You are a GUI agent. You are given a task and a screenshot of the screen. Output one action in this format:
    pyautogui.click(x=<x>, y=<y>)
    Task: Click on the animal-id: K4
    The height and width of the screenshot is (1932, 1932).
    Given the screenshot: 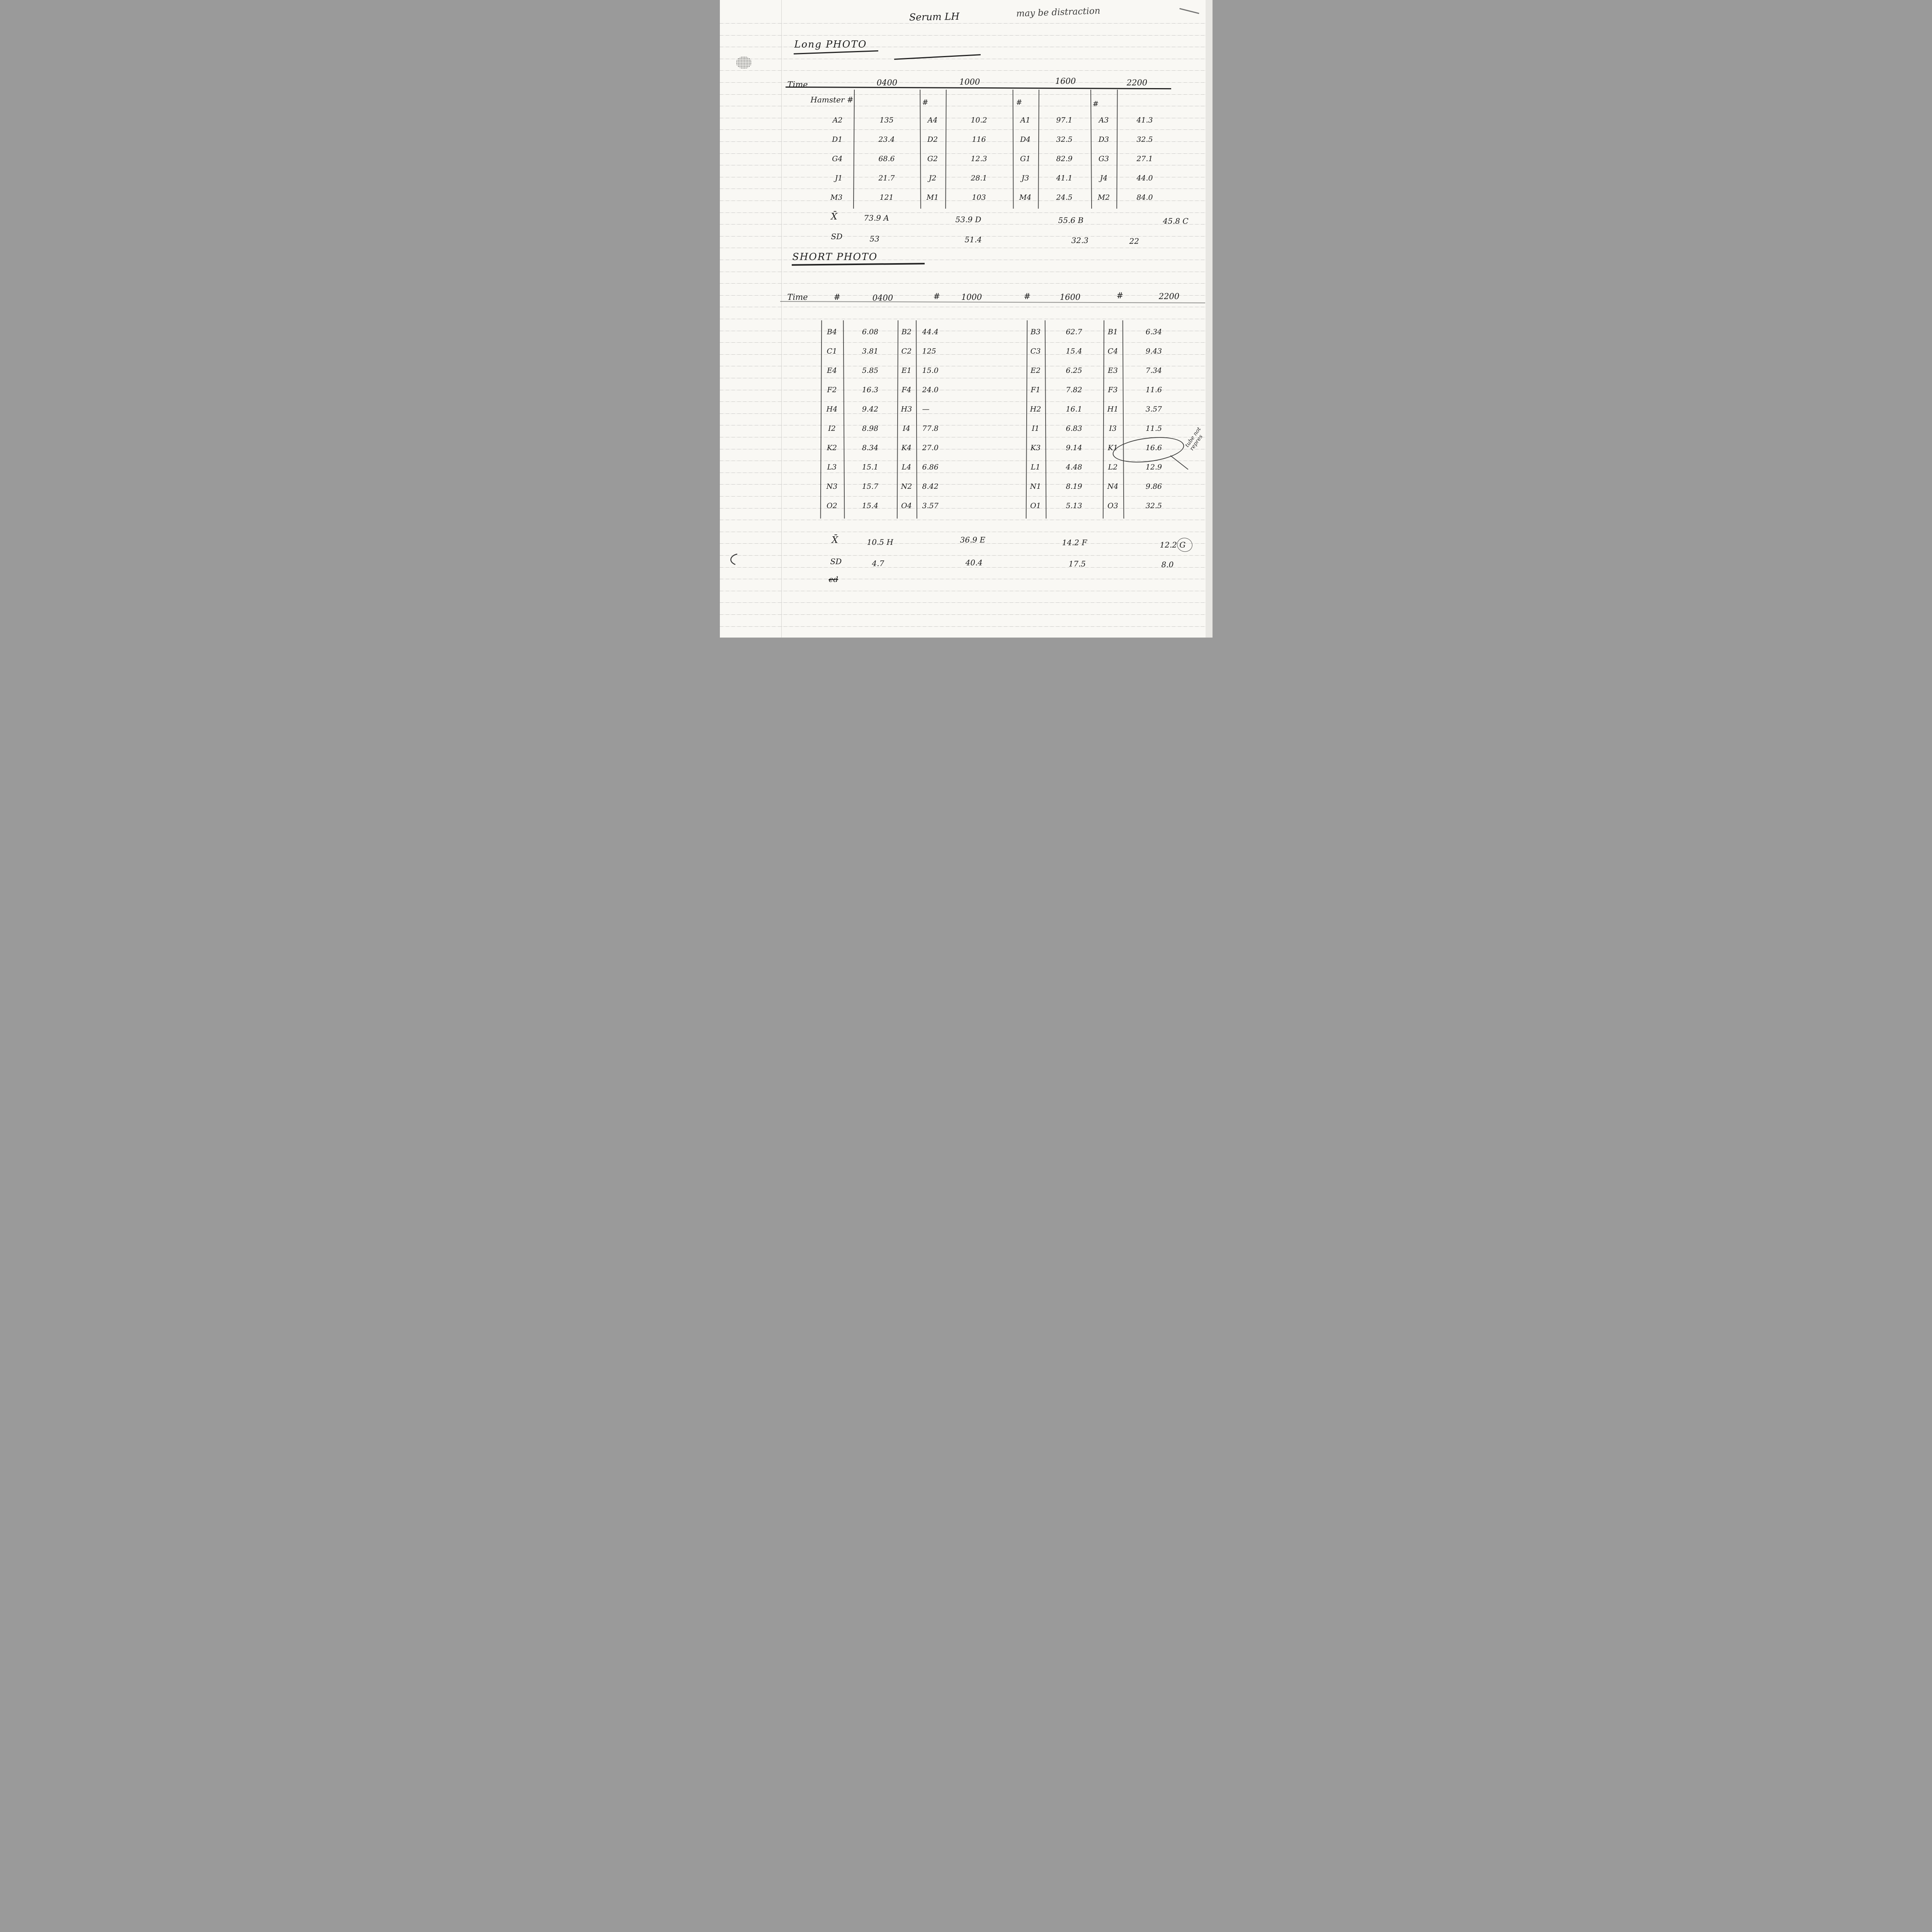 What is the action you would take?
    pyautogui.click(x=907, y=448)
    